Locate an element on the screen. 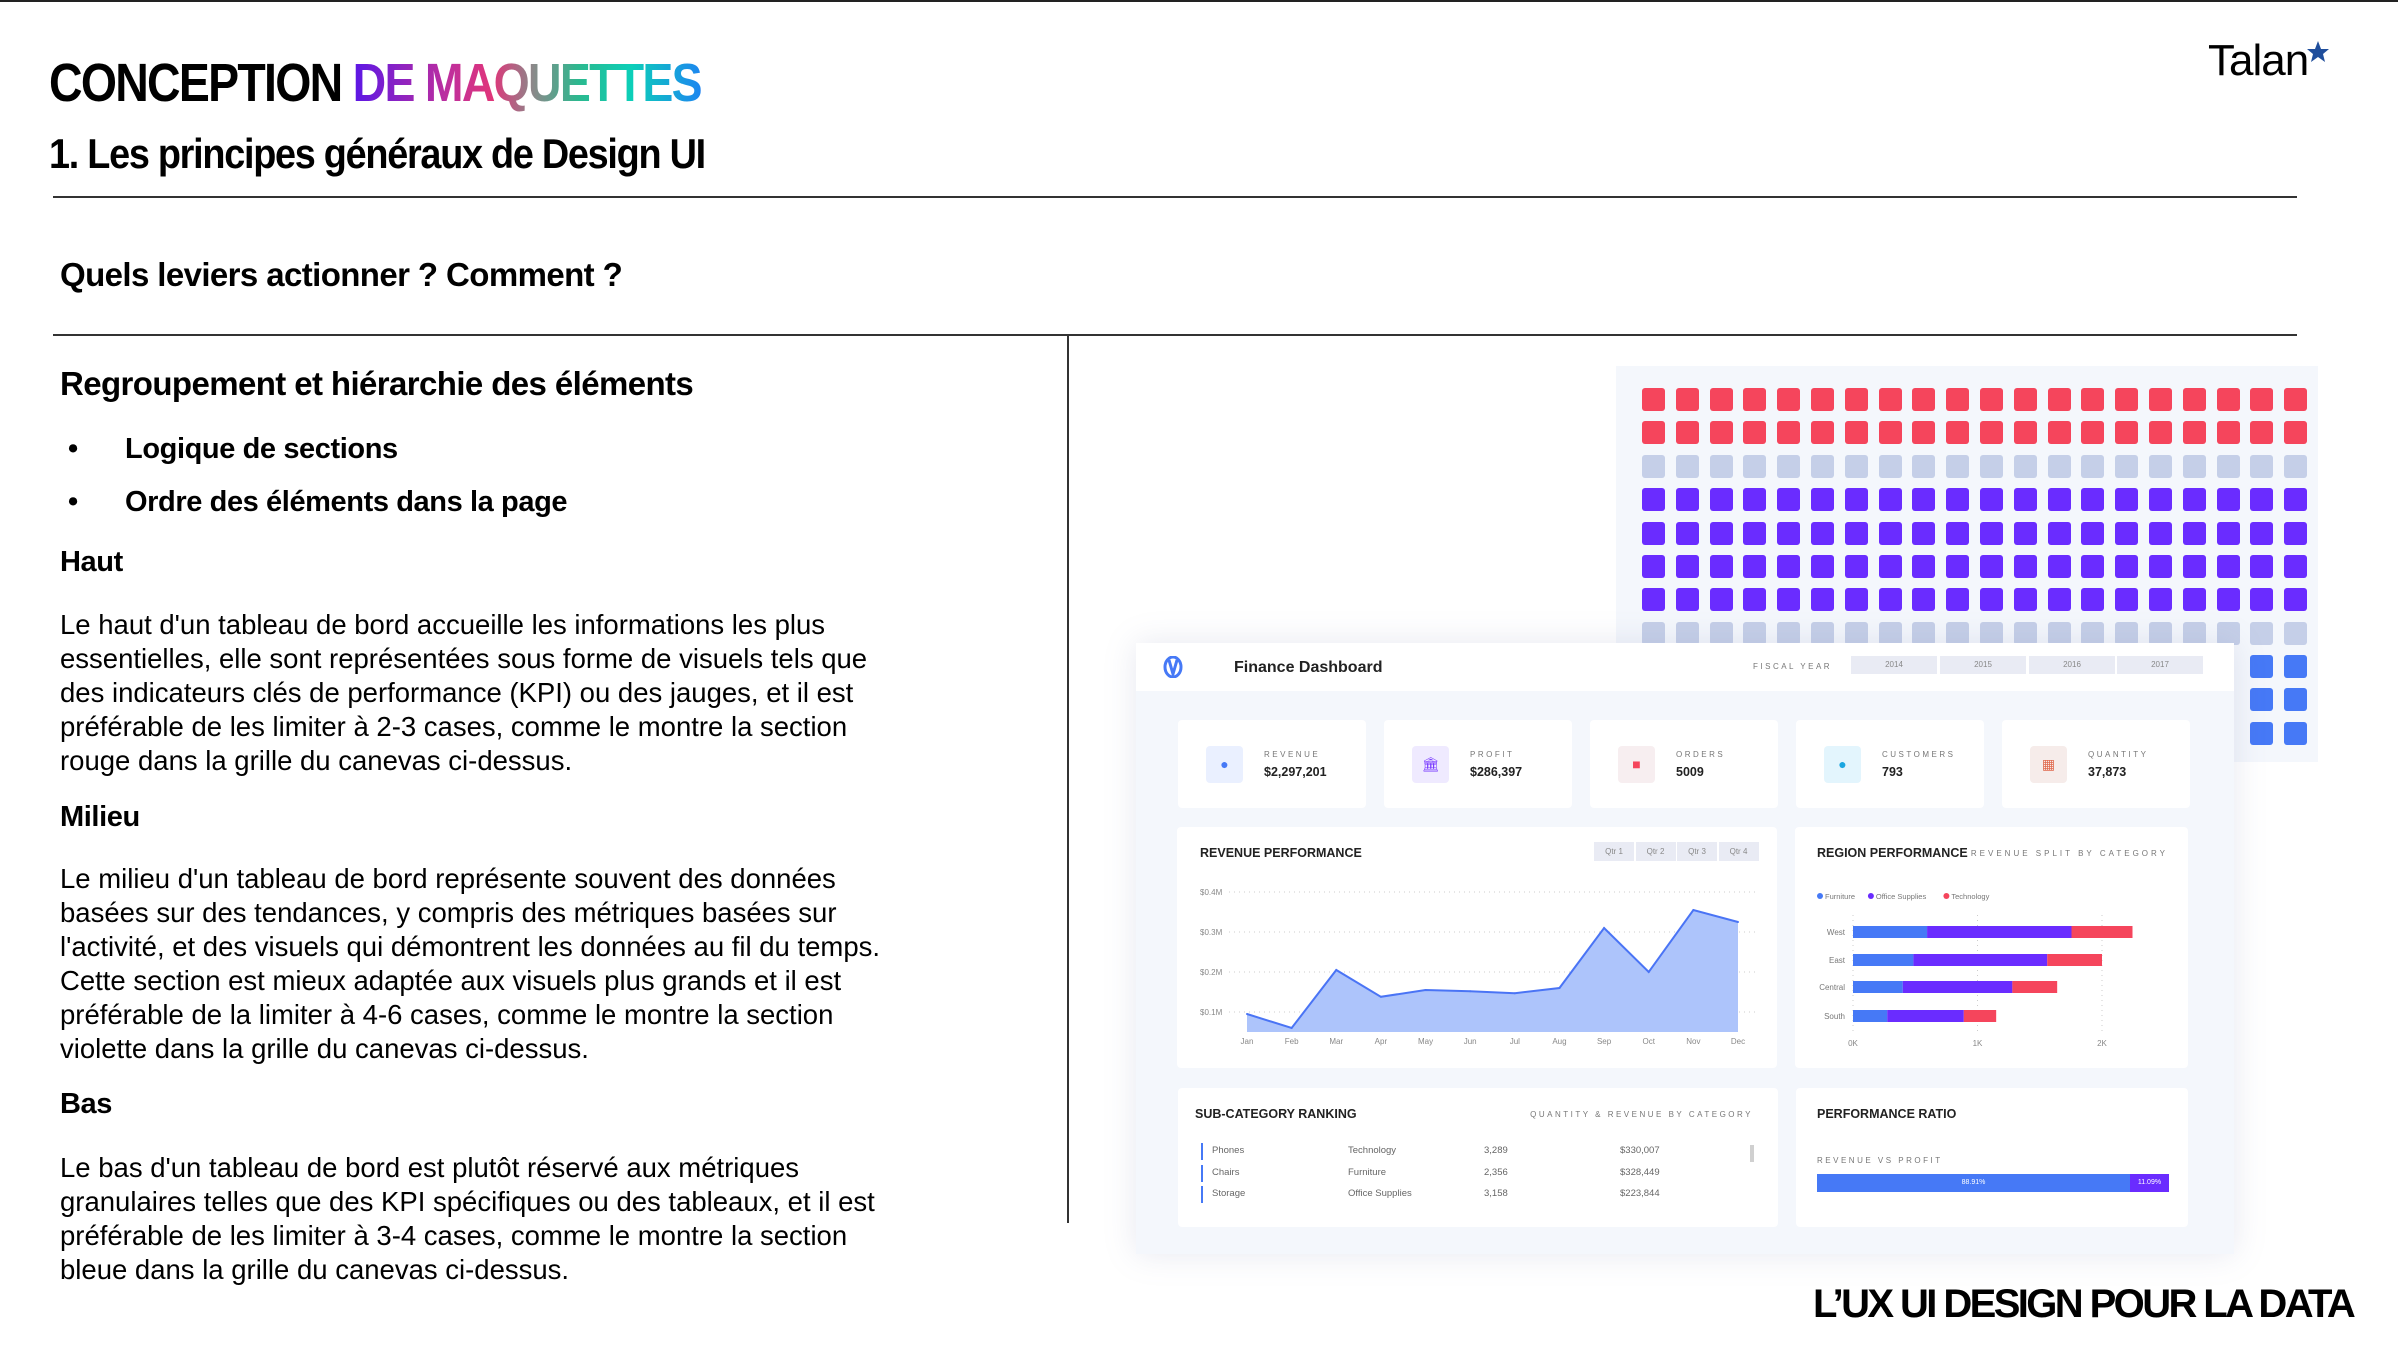 This screenshot has height=1352, width=2398. year-button: 2016 is located at coordinates (2072, 665).